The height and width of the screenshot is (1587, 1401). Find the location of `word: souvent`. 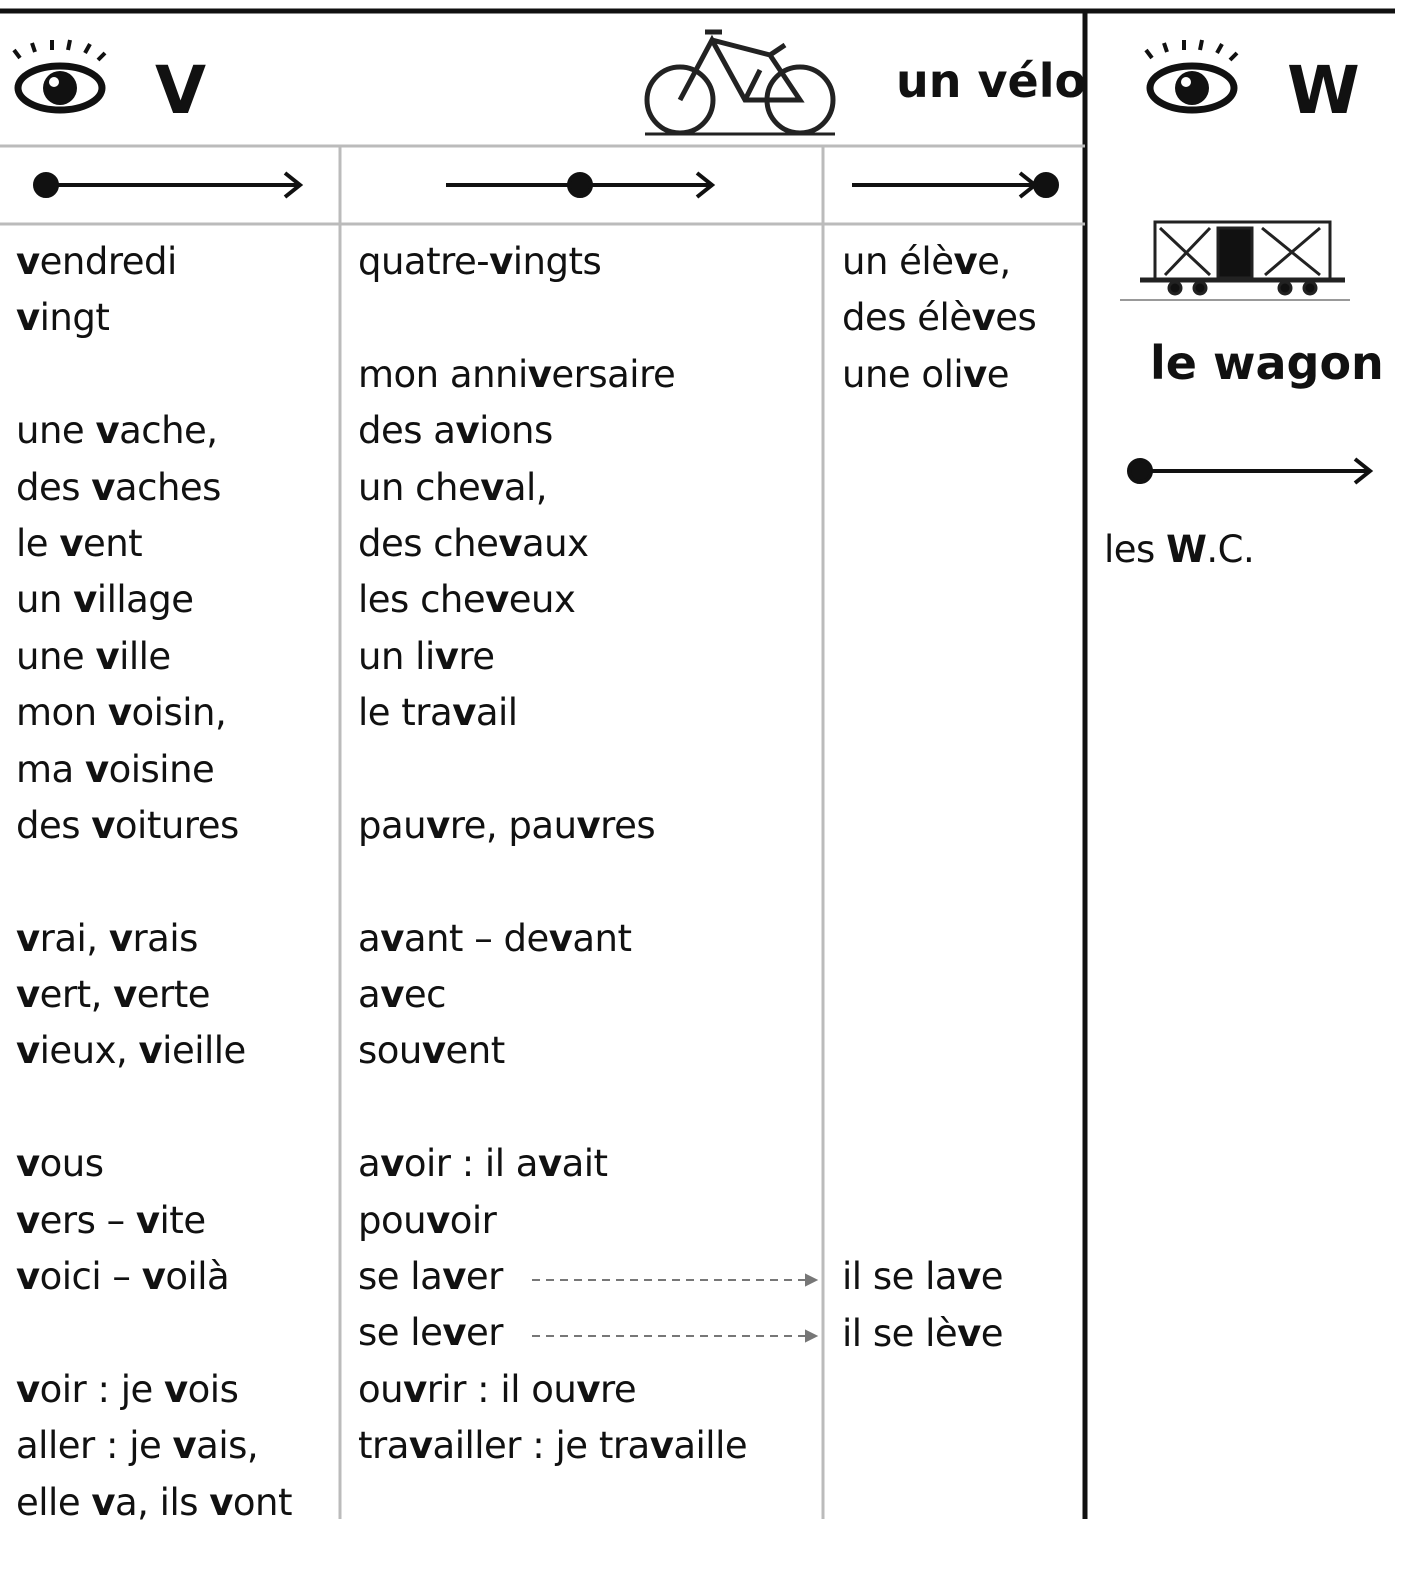

word: souvent is located at coordinates (431, 1051).